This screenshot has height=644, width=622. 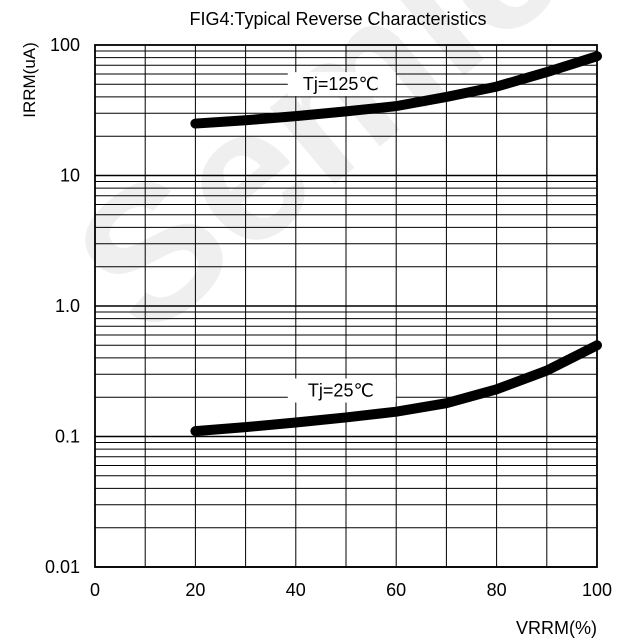 I want to click on x-tick-label: 80, so click(x=497, y=590).